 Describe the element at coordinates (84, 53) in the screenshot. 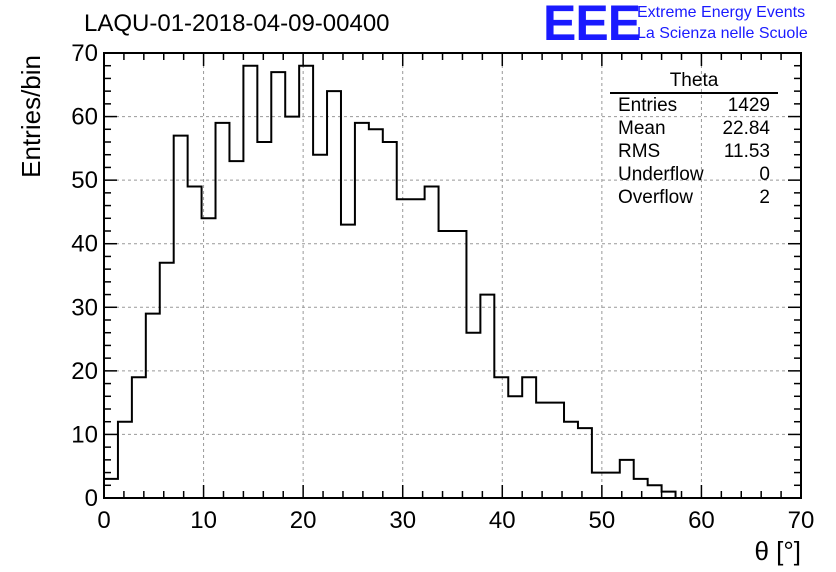

I see `y-tick-label: 70` at that location.